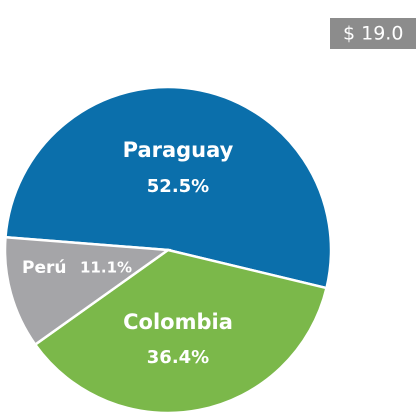 The width and height of the screenshot is (416, 415). Describe the element at coordinates (87, 291) in the screenshot. I see `pie-slice` at that location.